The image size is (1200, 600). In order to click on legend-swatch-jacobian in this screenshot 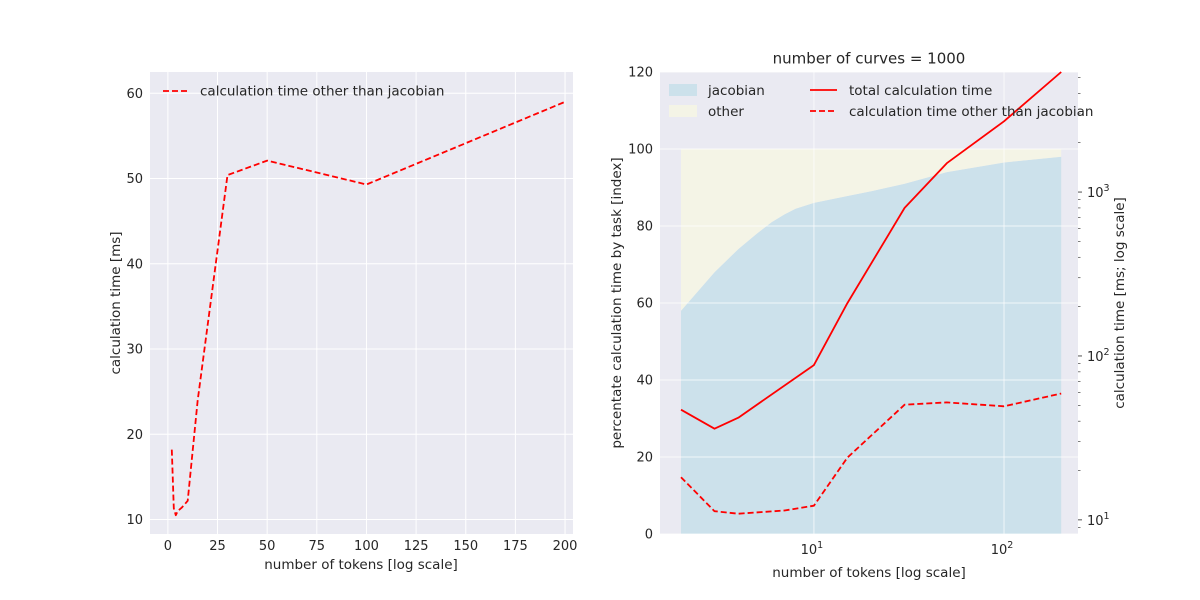, I will do `click(683, 90)`.